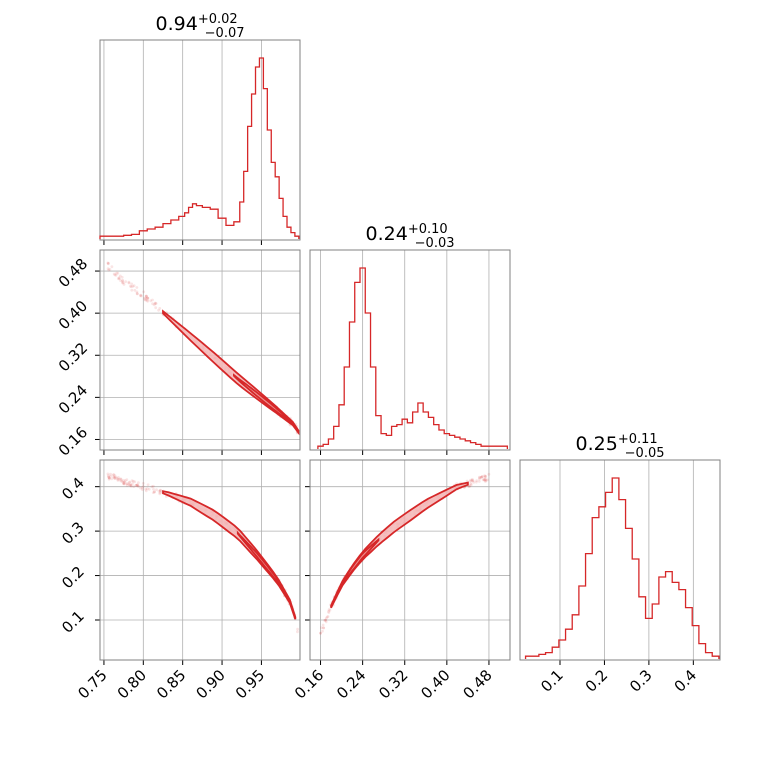 This screenshot has height=760, width=760. Describe the element at coordinates (73, 533) in the screenshot. I see `y-tick-label: 0.3` at that location.